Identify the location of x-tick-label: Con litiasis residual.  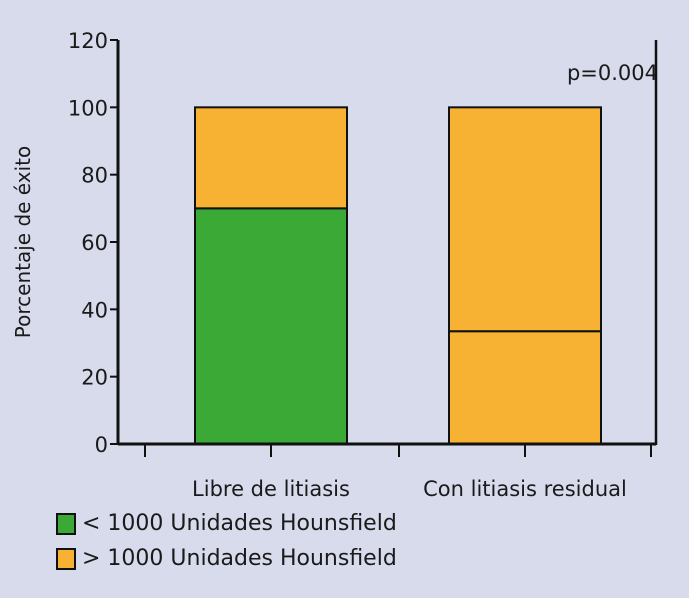
(525, 489).